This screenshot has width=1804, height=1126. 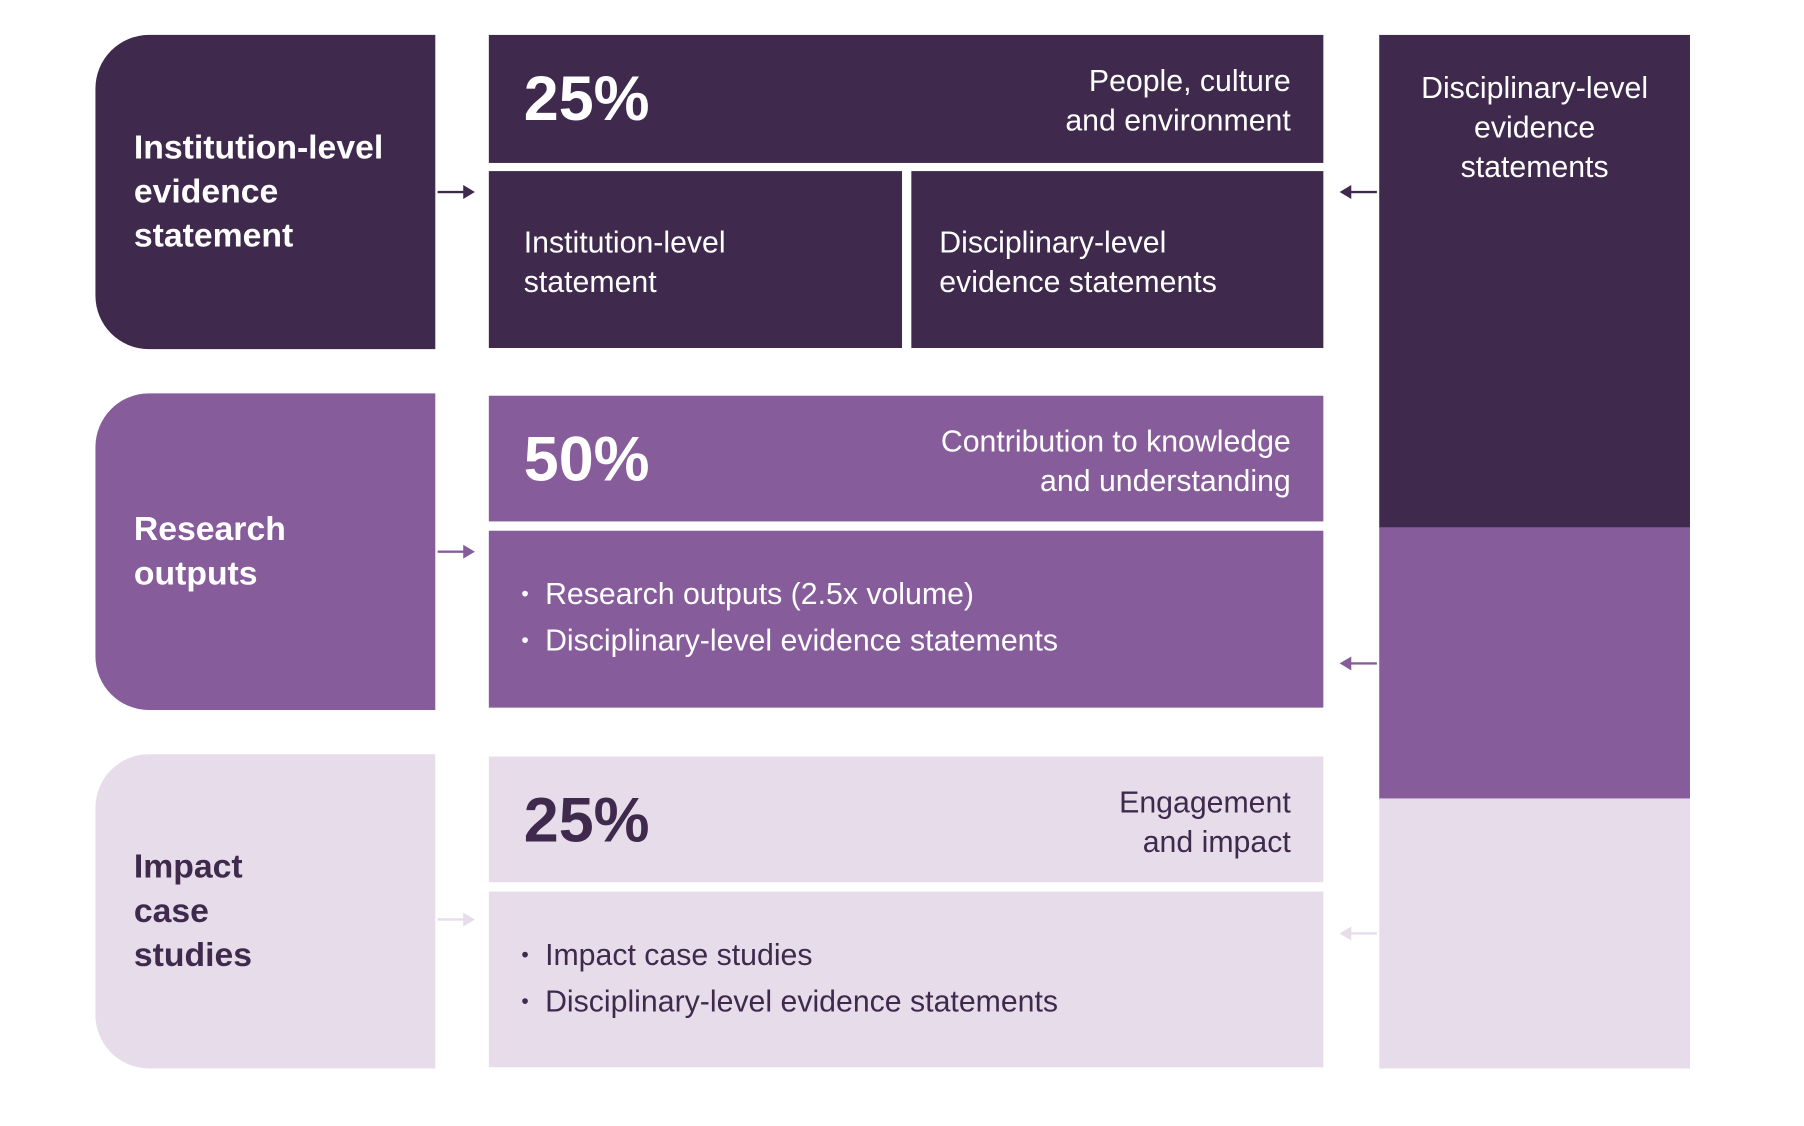 I want to click on list-item: Research outputs (2.5x volume), so click(x=922, y=593).